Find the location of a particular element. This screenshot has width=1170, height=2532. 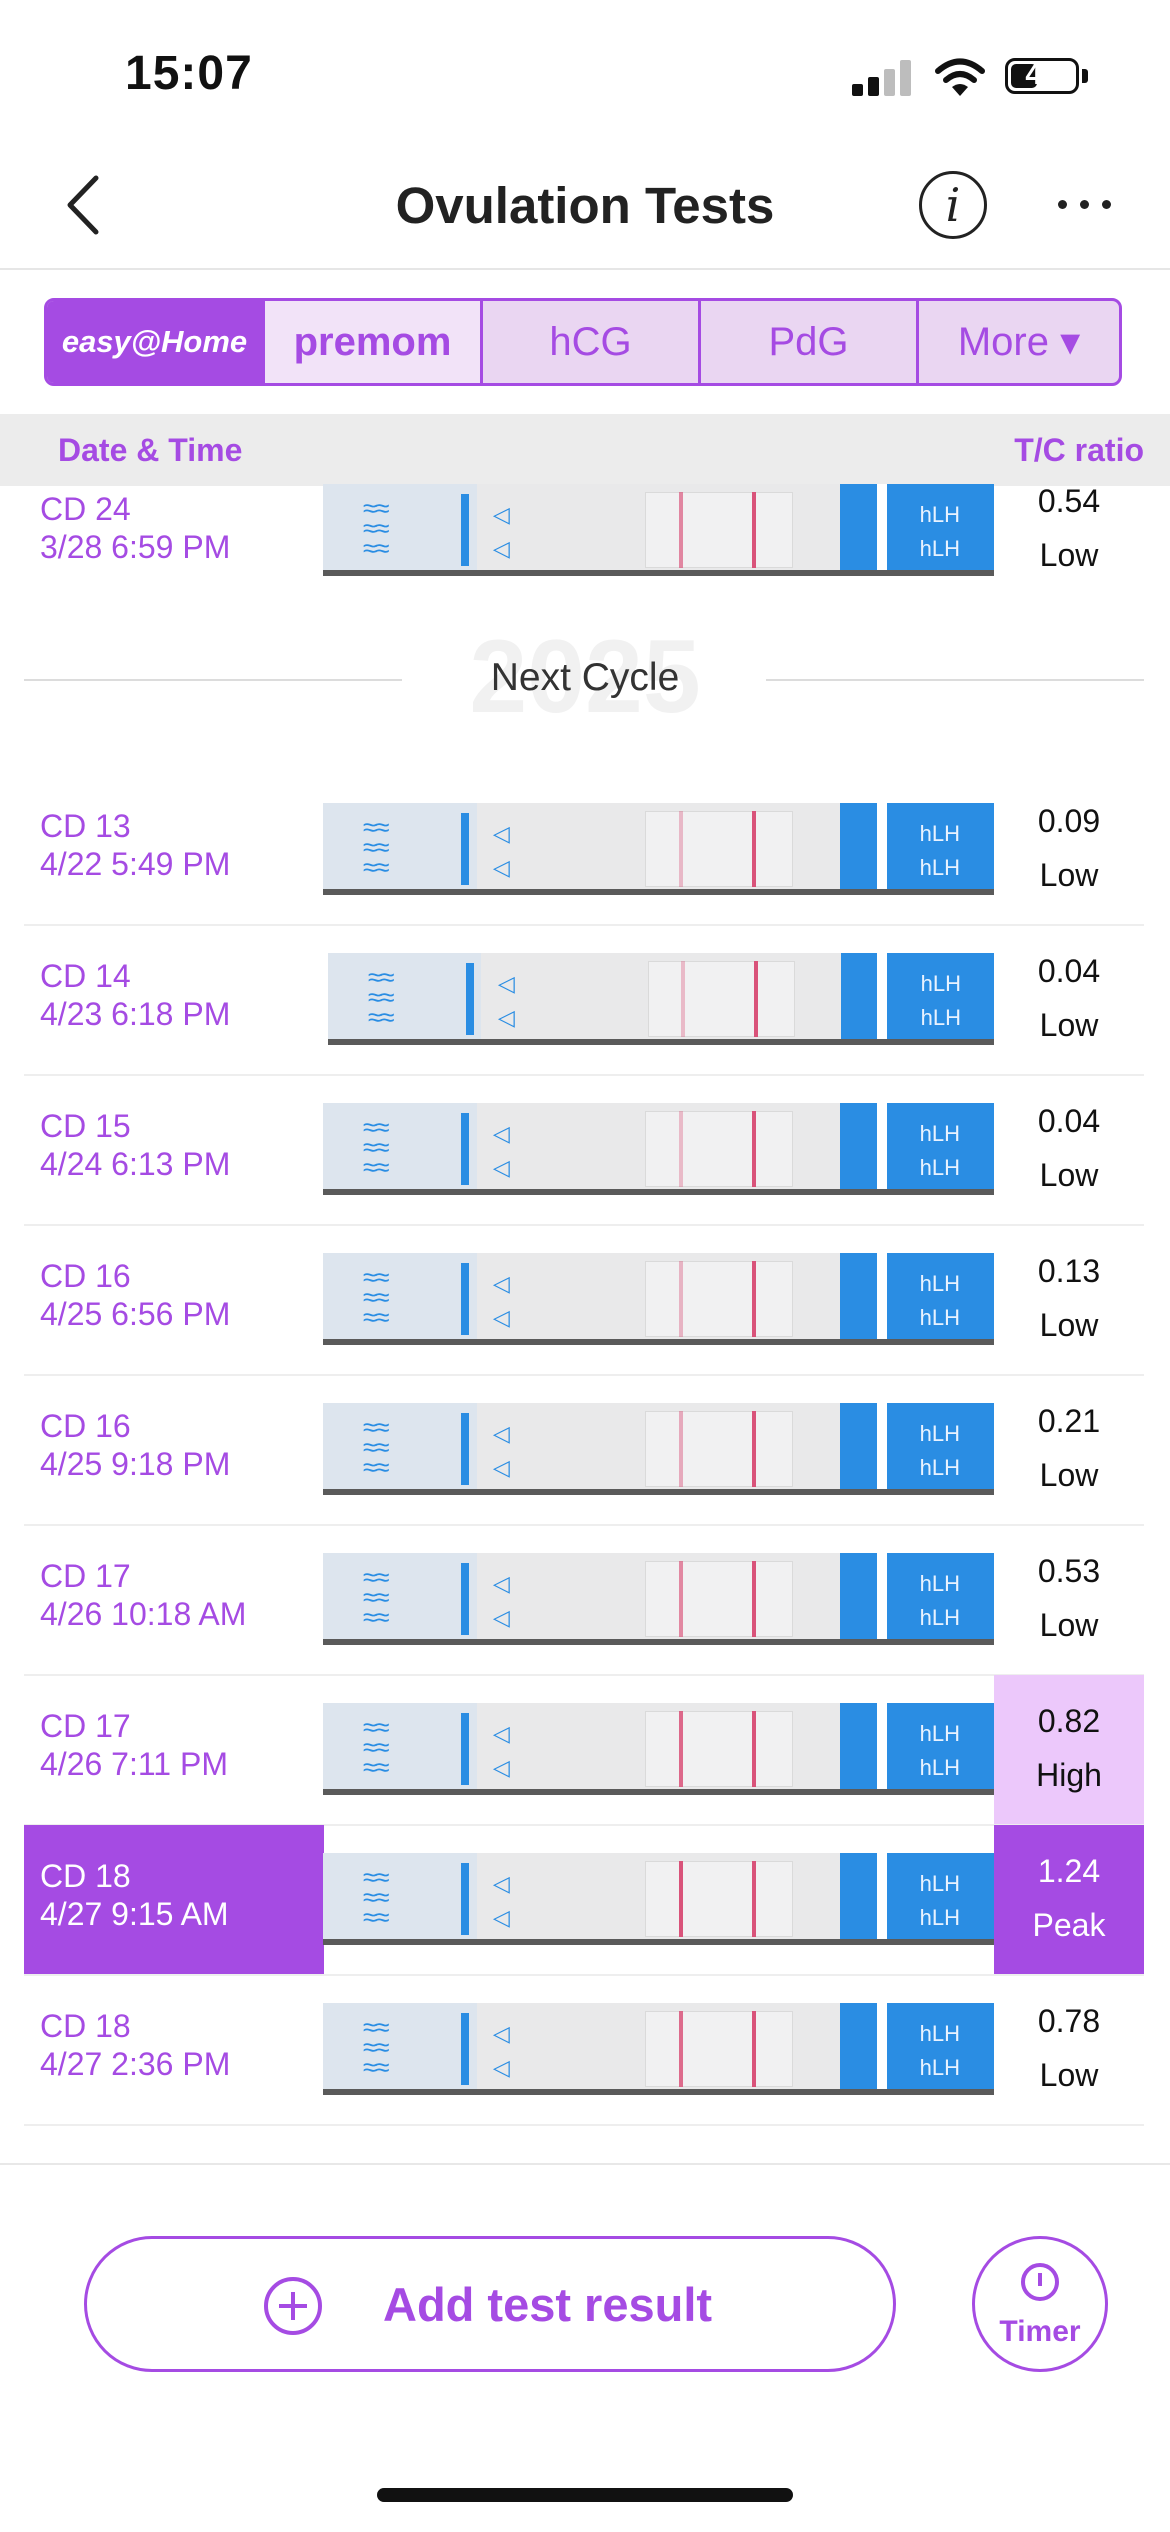

cycle-year-watermark: 2025 is located at coordinates (585, 677).